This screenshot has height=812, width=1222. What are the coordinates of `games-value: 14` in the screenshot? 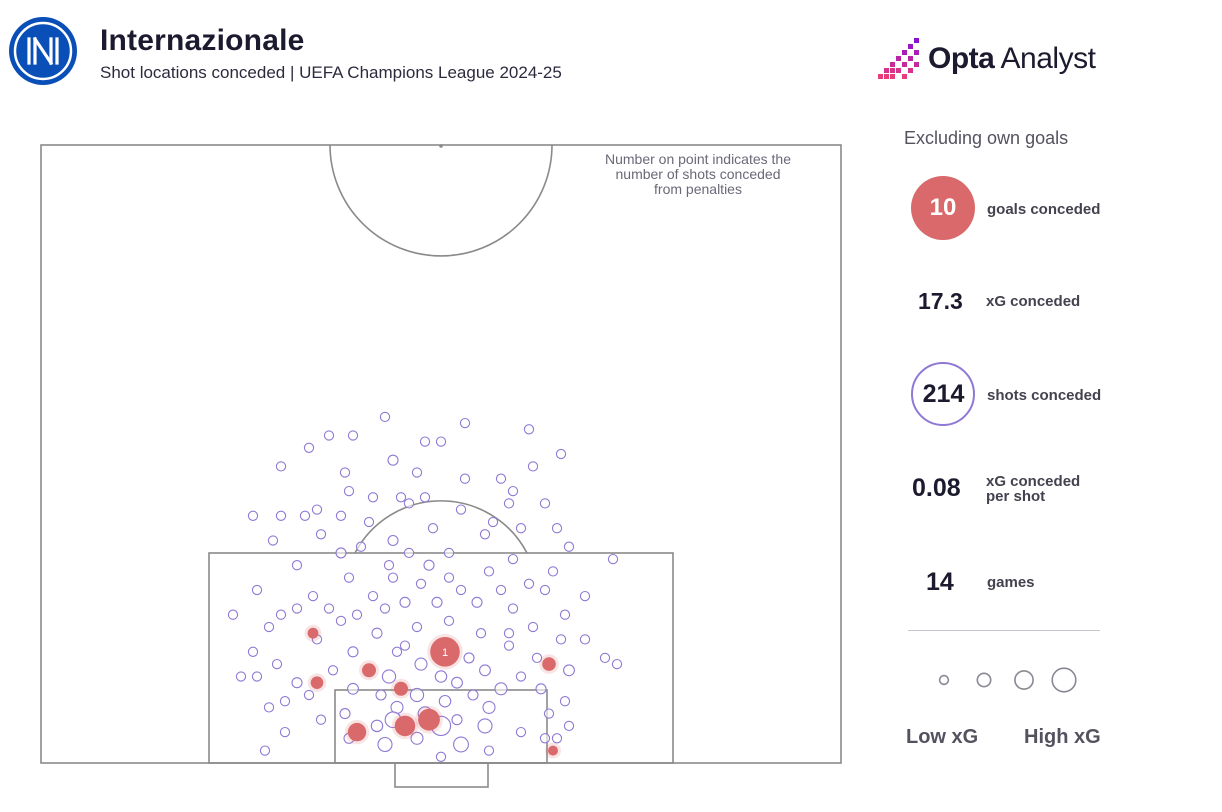 It's located at (940, 582).